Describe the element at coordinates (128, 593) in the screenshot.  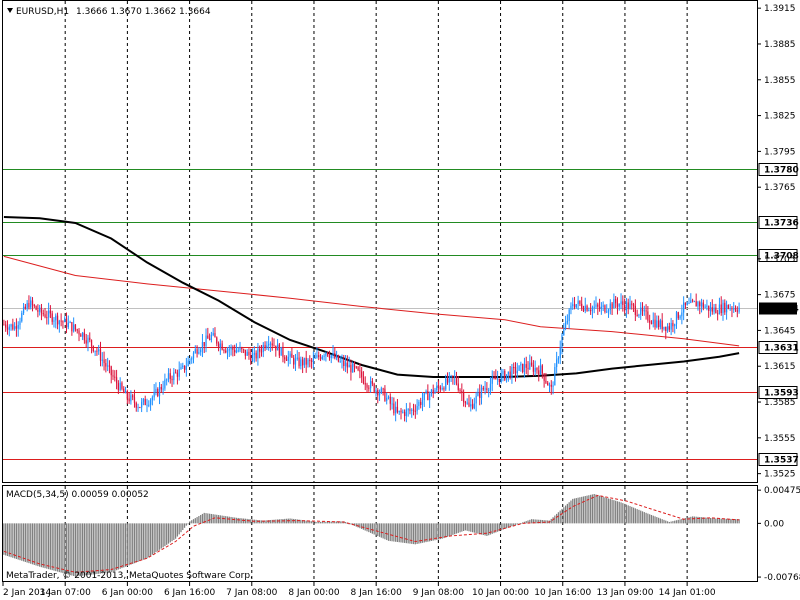
I see `time-label: 6 Jan 00:00` at that location.